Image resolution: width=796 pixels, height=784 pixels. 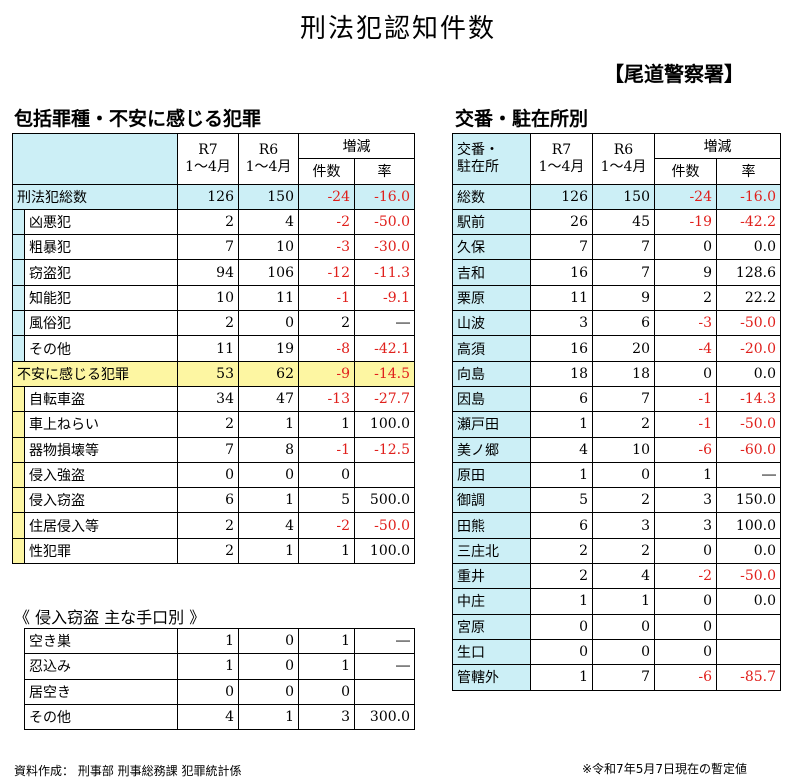 What do you see at coordinates (213, 348) in the screenshot?
I see `table-row: その他 11 19 -8 -42.1` at bounding box center [213, 348].